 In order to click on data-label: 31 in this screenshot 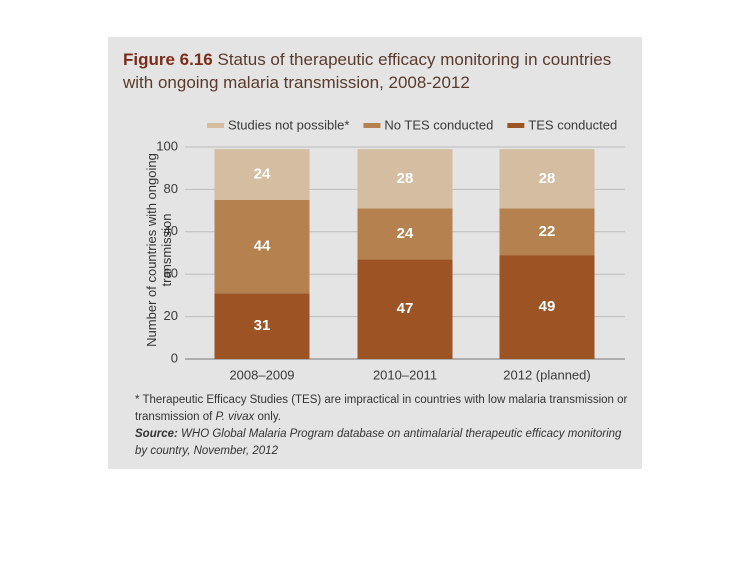, I will do `click(262, 325)`.